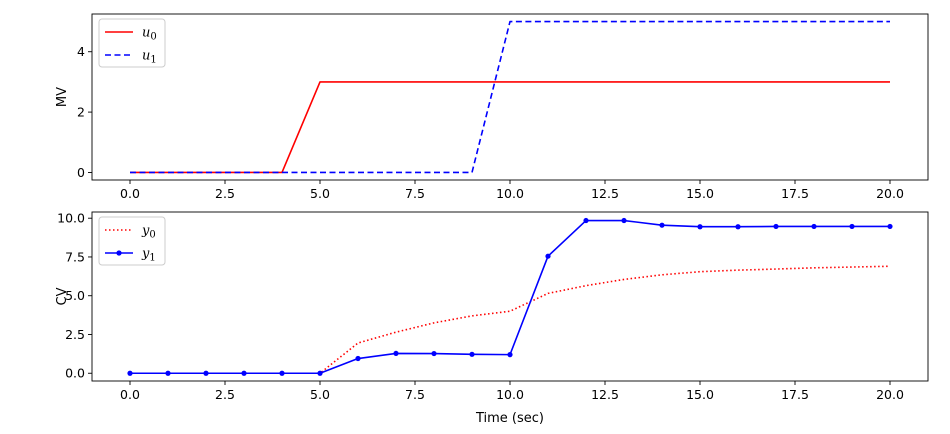  I want to click on cv-legend-marker-y1, so click(119, 253).